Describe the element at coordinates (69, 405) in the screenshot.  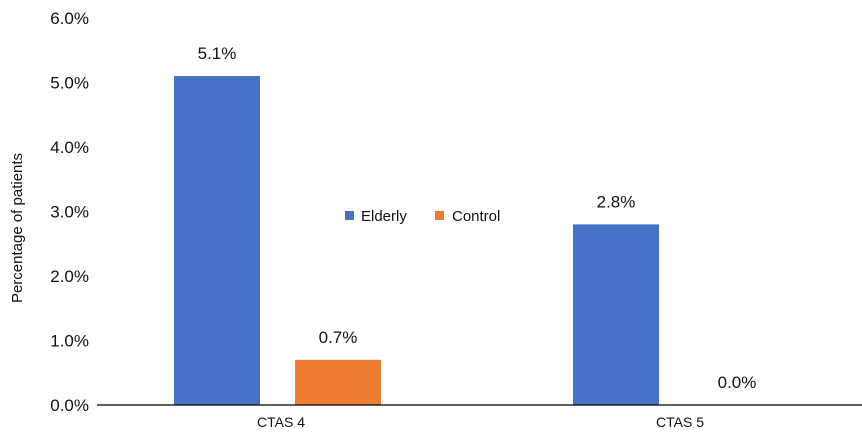
I see `y-tick-label: 0.0%` at that location.